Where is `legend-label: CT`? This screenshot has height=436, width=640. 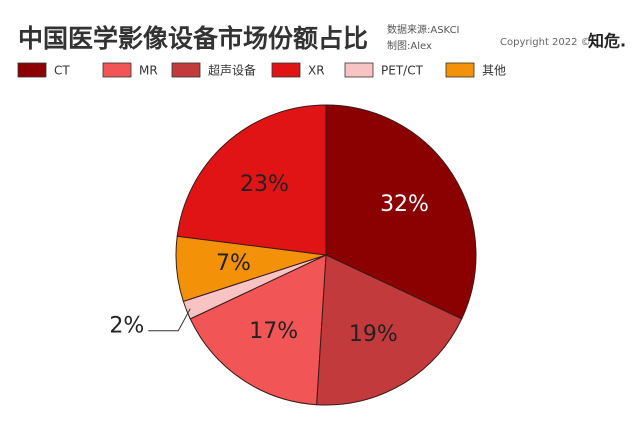 legend-label: CT is located at coordinates (62, 71).